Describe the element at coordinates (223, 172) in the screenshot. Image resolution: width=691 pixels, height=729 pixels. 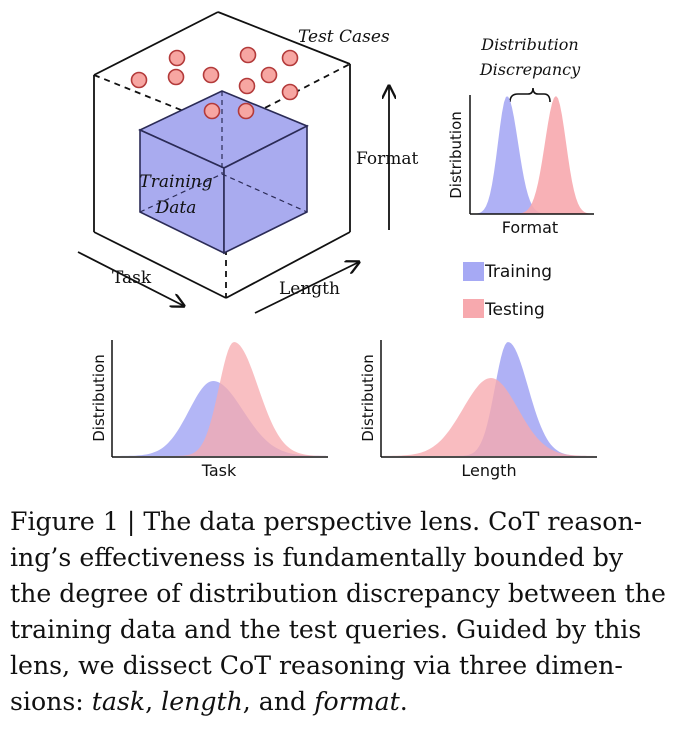
I see `training-data-cube` at that location.